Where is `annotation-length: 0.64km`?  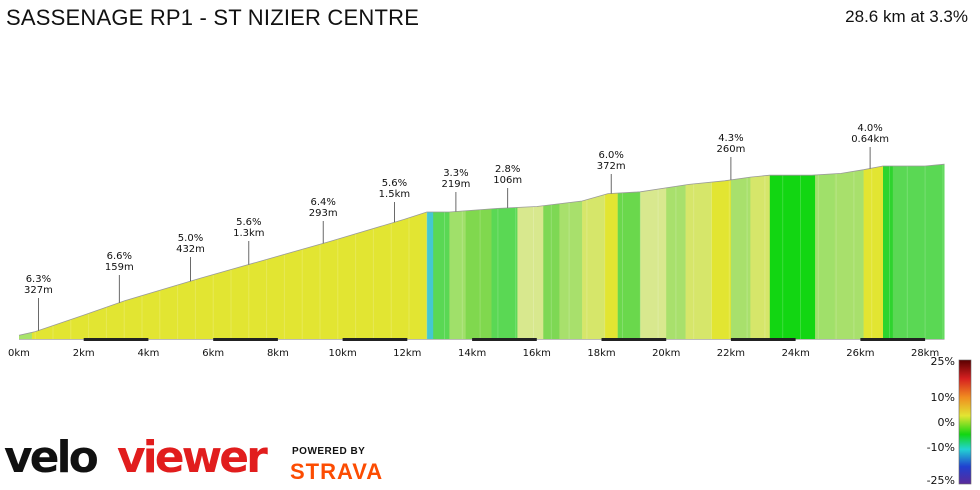
annotation-length: 0.64km is located at coordinates (870, 139).